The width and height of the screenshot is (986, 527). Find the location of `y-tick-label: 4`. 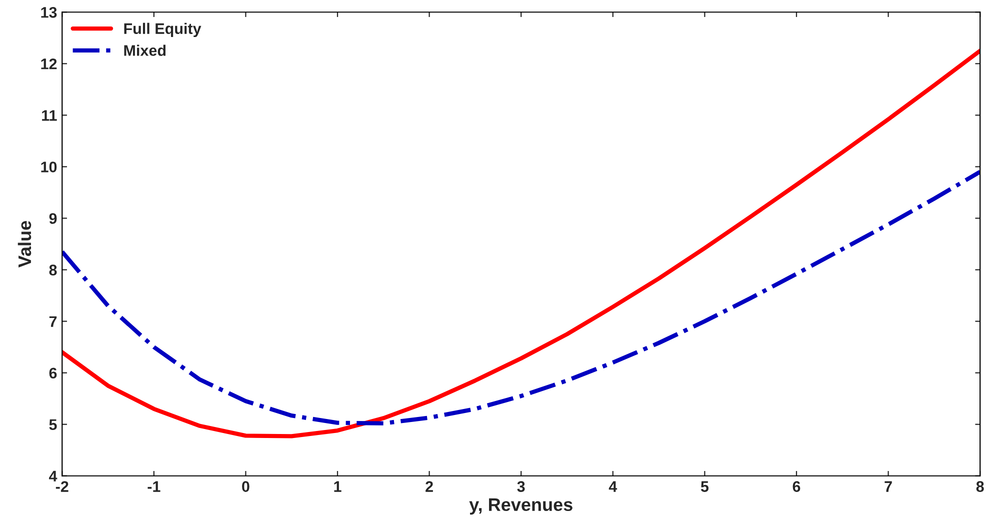

y-tick-label: 4 is located at coordinates (53, 476).